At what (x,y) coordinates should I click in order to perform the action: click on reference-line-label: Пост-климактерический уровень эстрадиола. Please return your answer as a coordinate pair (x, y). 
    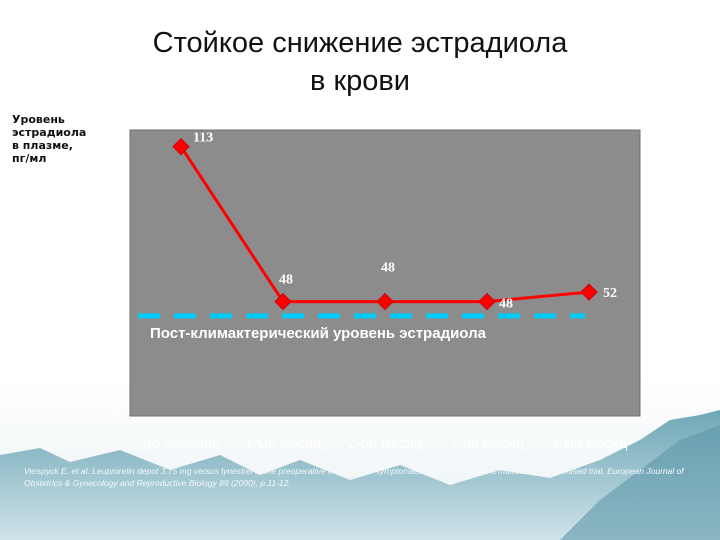
    Looking at the image, I should click on (318, 333).